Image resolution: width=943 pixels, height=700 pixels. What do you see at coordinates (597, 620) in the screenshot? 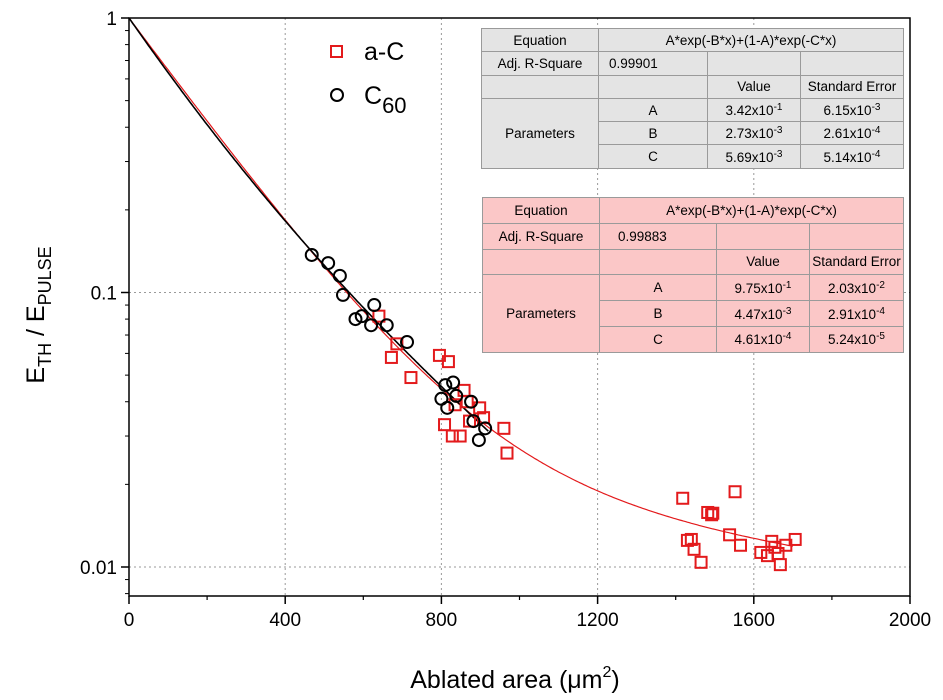
I see `x-tick-label: 1200` at bounding box center [597, 620].